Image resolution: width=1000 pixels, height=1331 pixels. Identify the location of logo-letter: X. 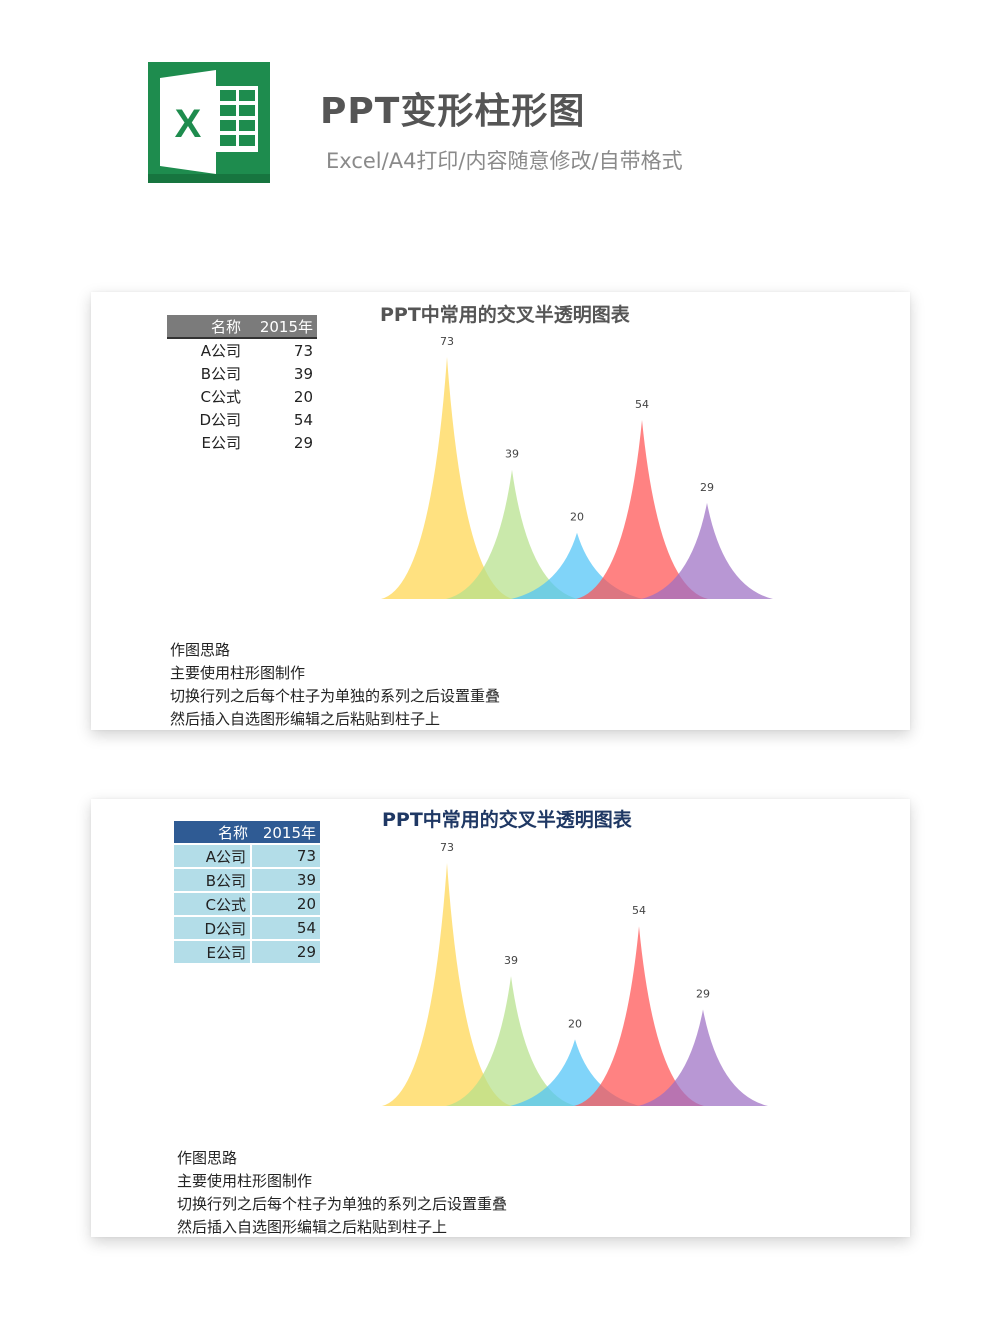
(188, 124).